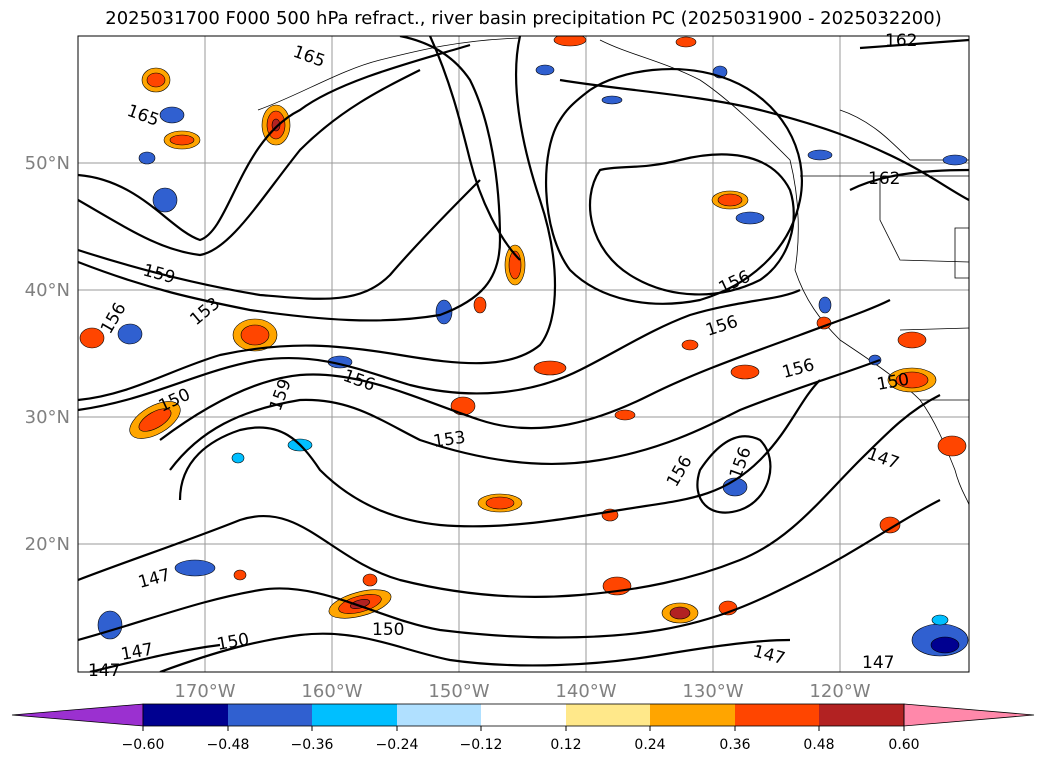  Describe the element at coordinates (481, 745) in the screenshot. I see `colorbar-tick-label: −0.12` at that location.